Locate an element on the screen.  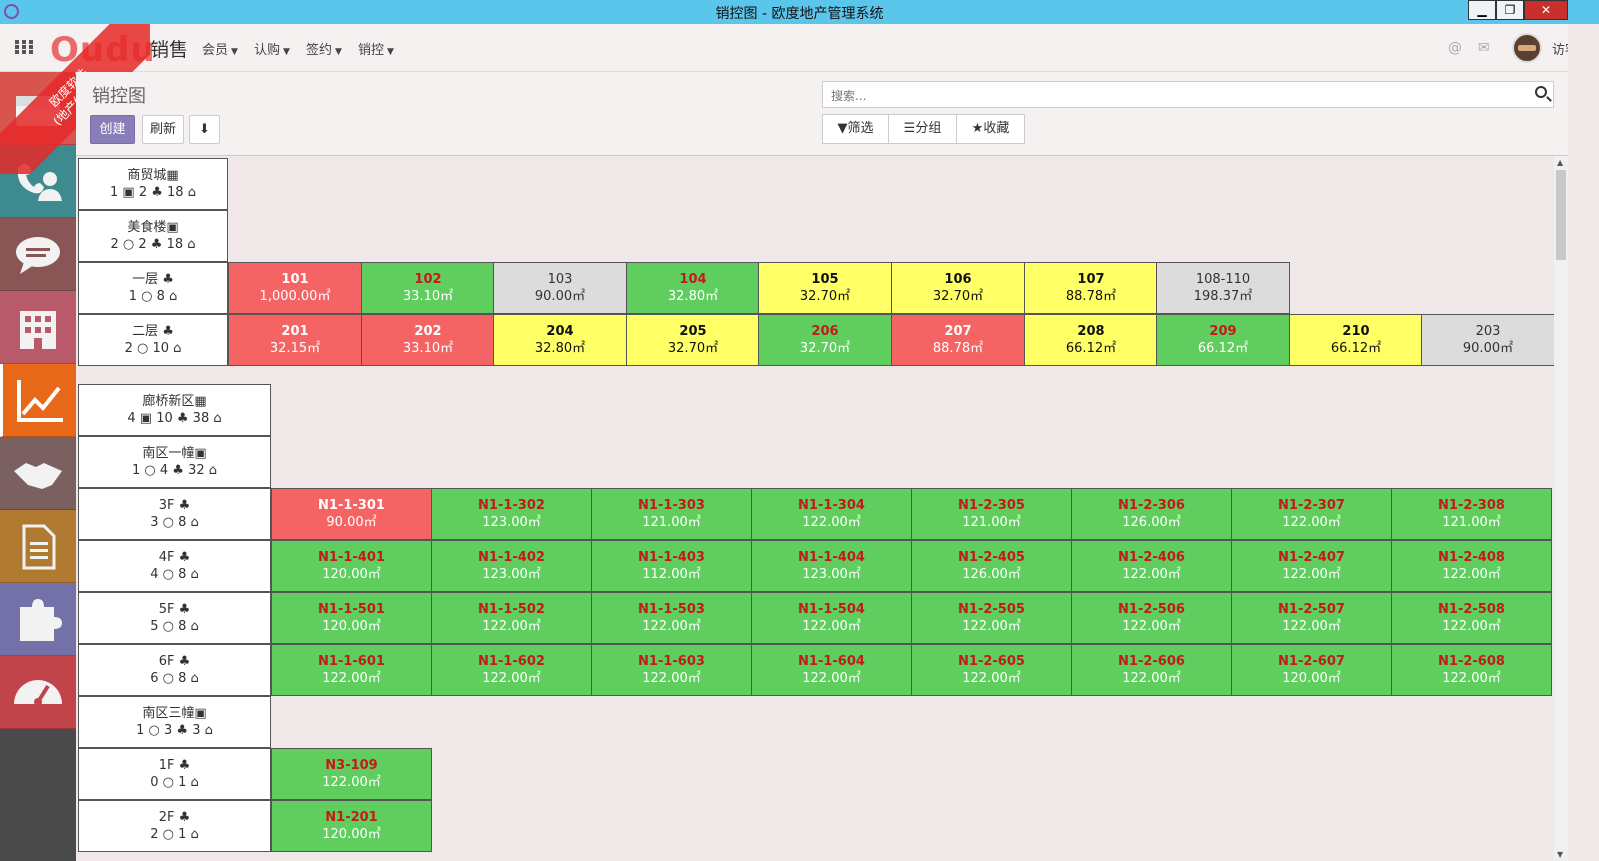
project-label: 廊桥新区▦ 4 ▣ 10 ♣ 38 ⌂ is located at coordinates (174, 410).